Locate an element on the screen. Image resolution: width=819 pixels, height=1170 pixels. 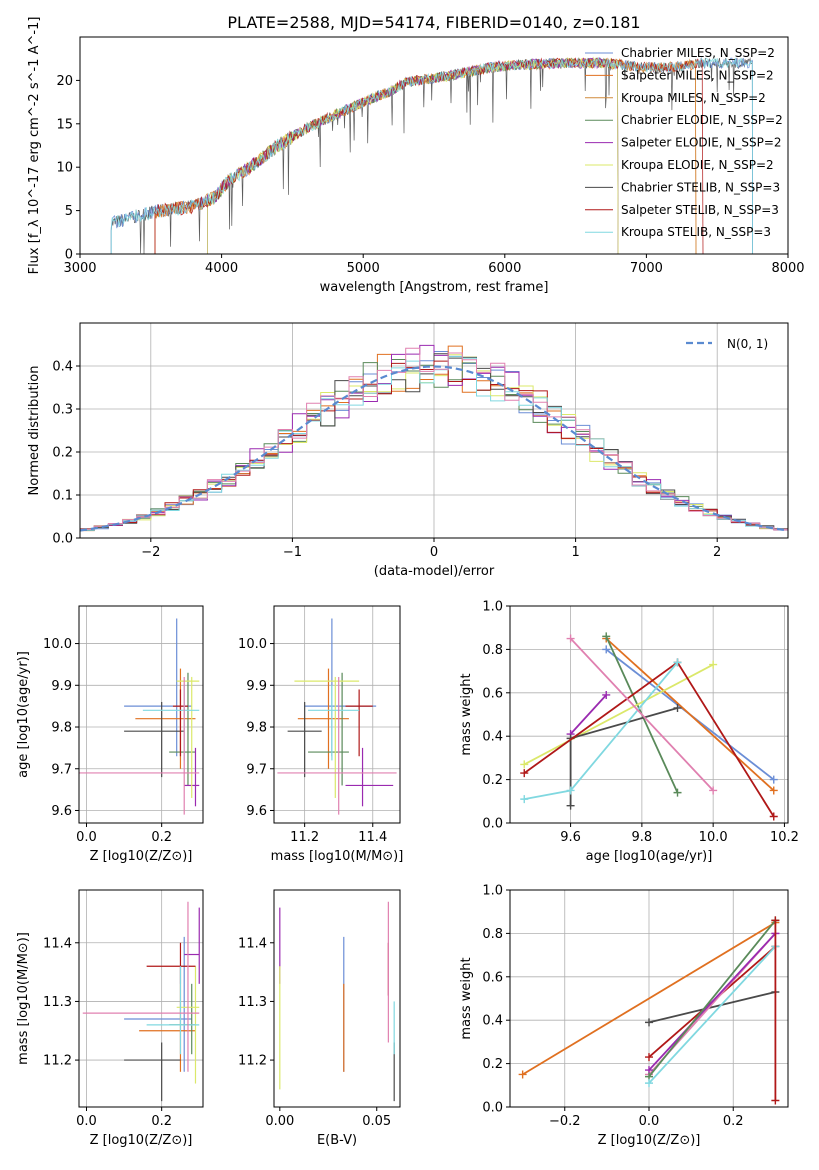
legend-label: Kroupa ELODIE, N_SSP=2 is located at coordinates (697, 165).